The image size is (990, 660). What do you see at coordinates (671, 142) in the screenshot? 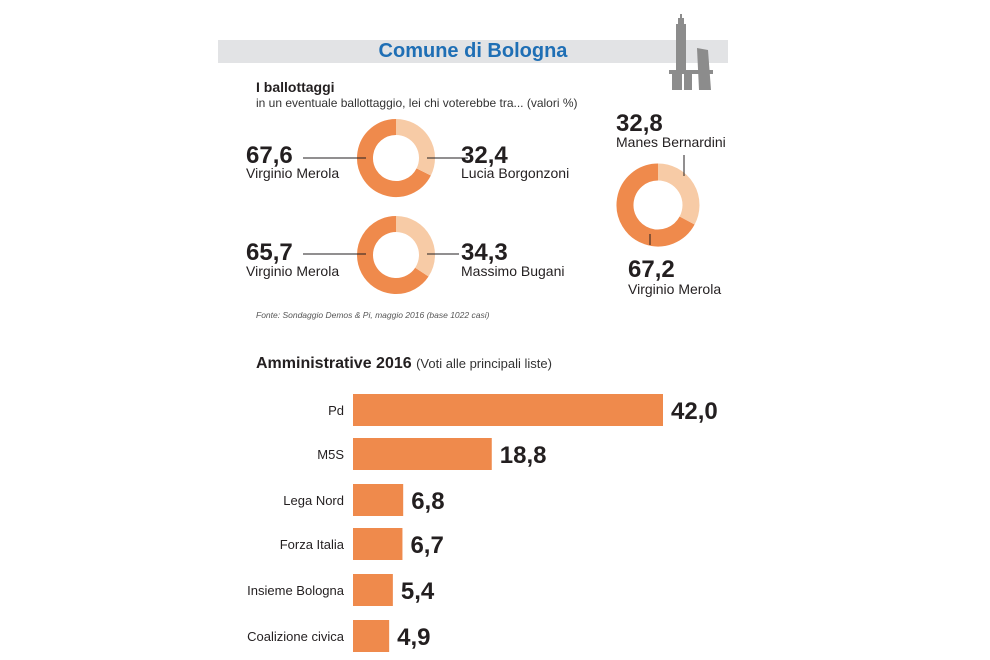
I see `donut3-bernardini-name: Manes Bernardini` at bounding box center [671, 142].